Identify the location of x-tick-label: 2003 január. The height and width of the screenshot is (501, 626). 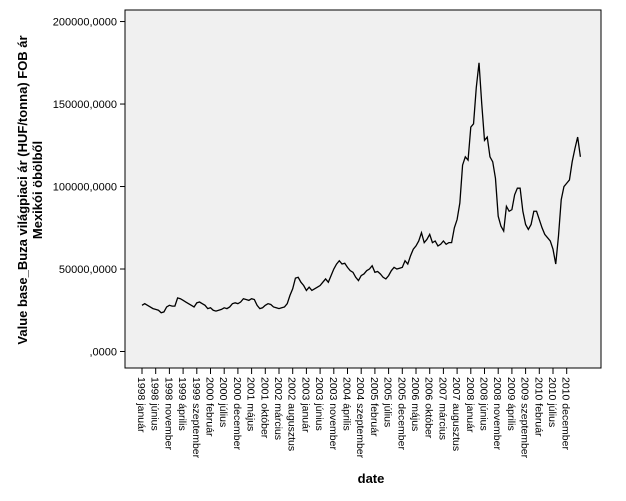
(305, 405).